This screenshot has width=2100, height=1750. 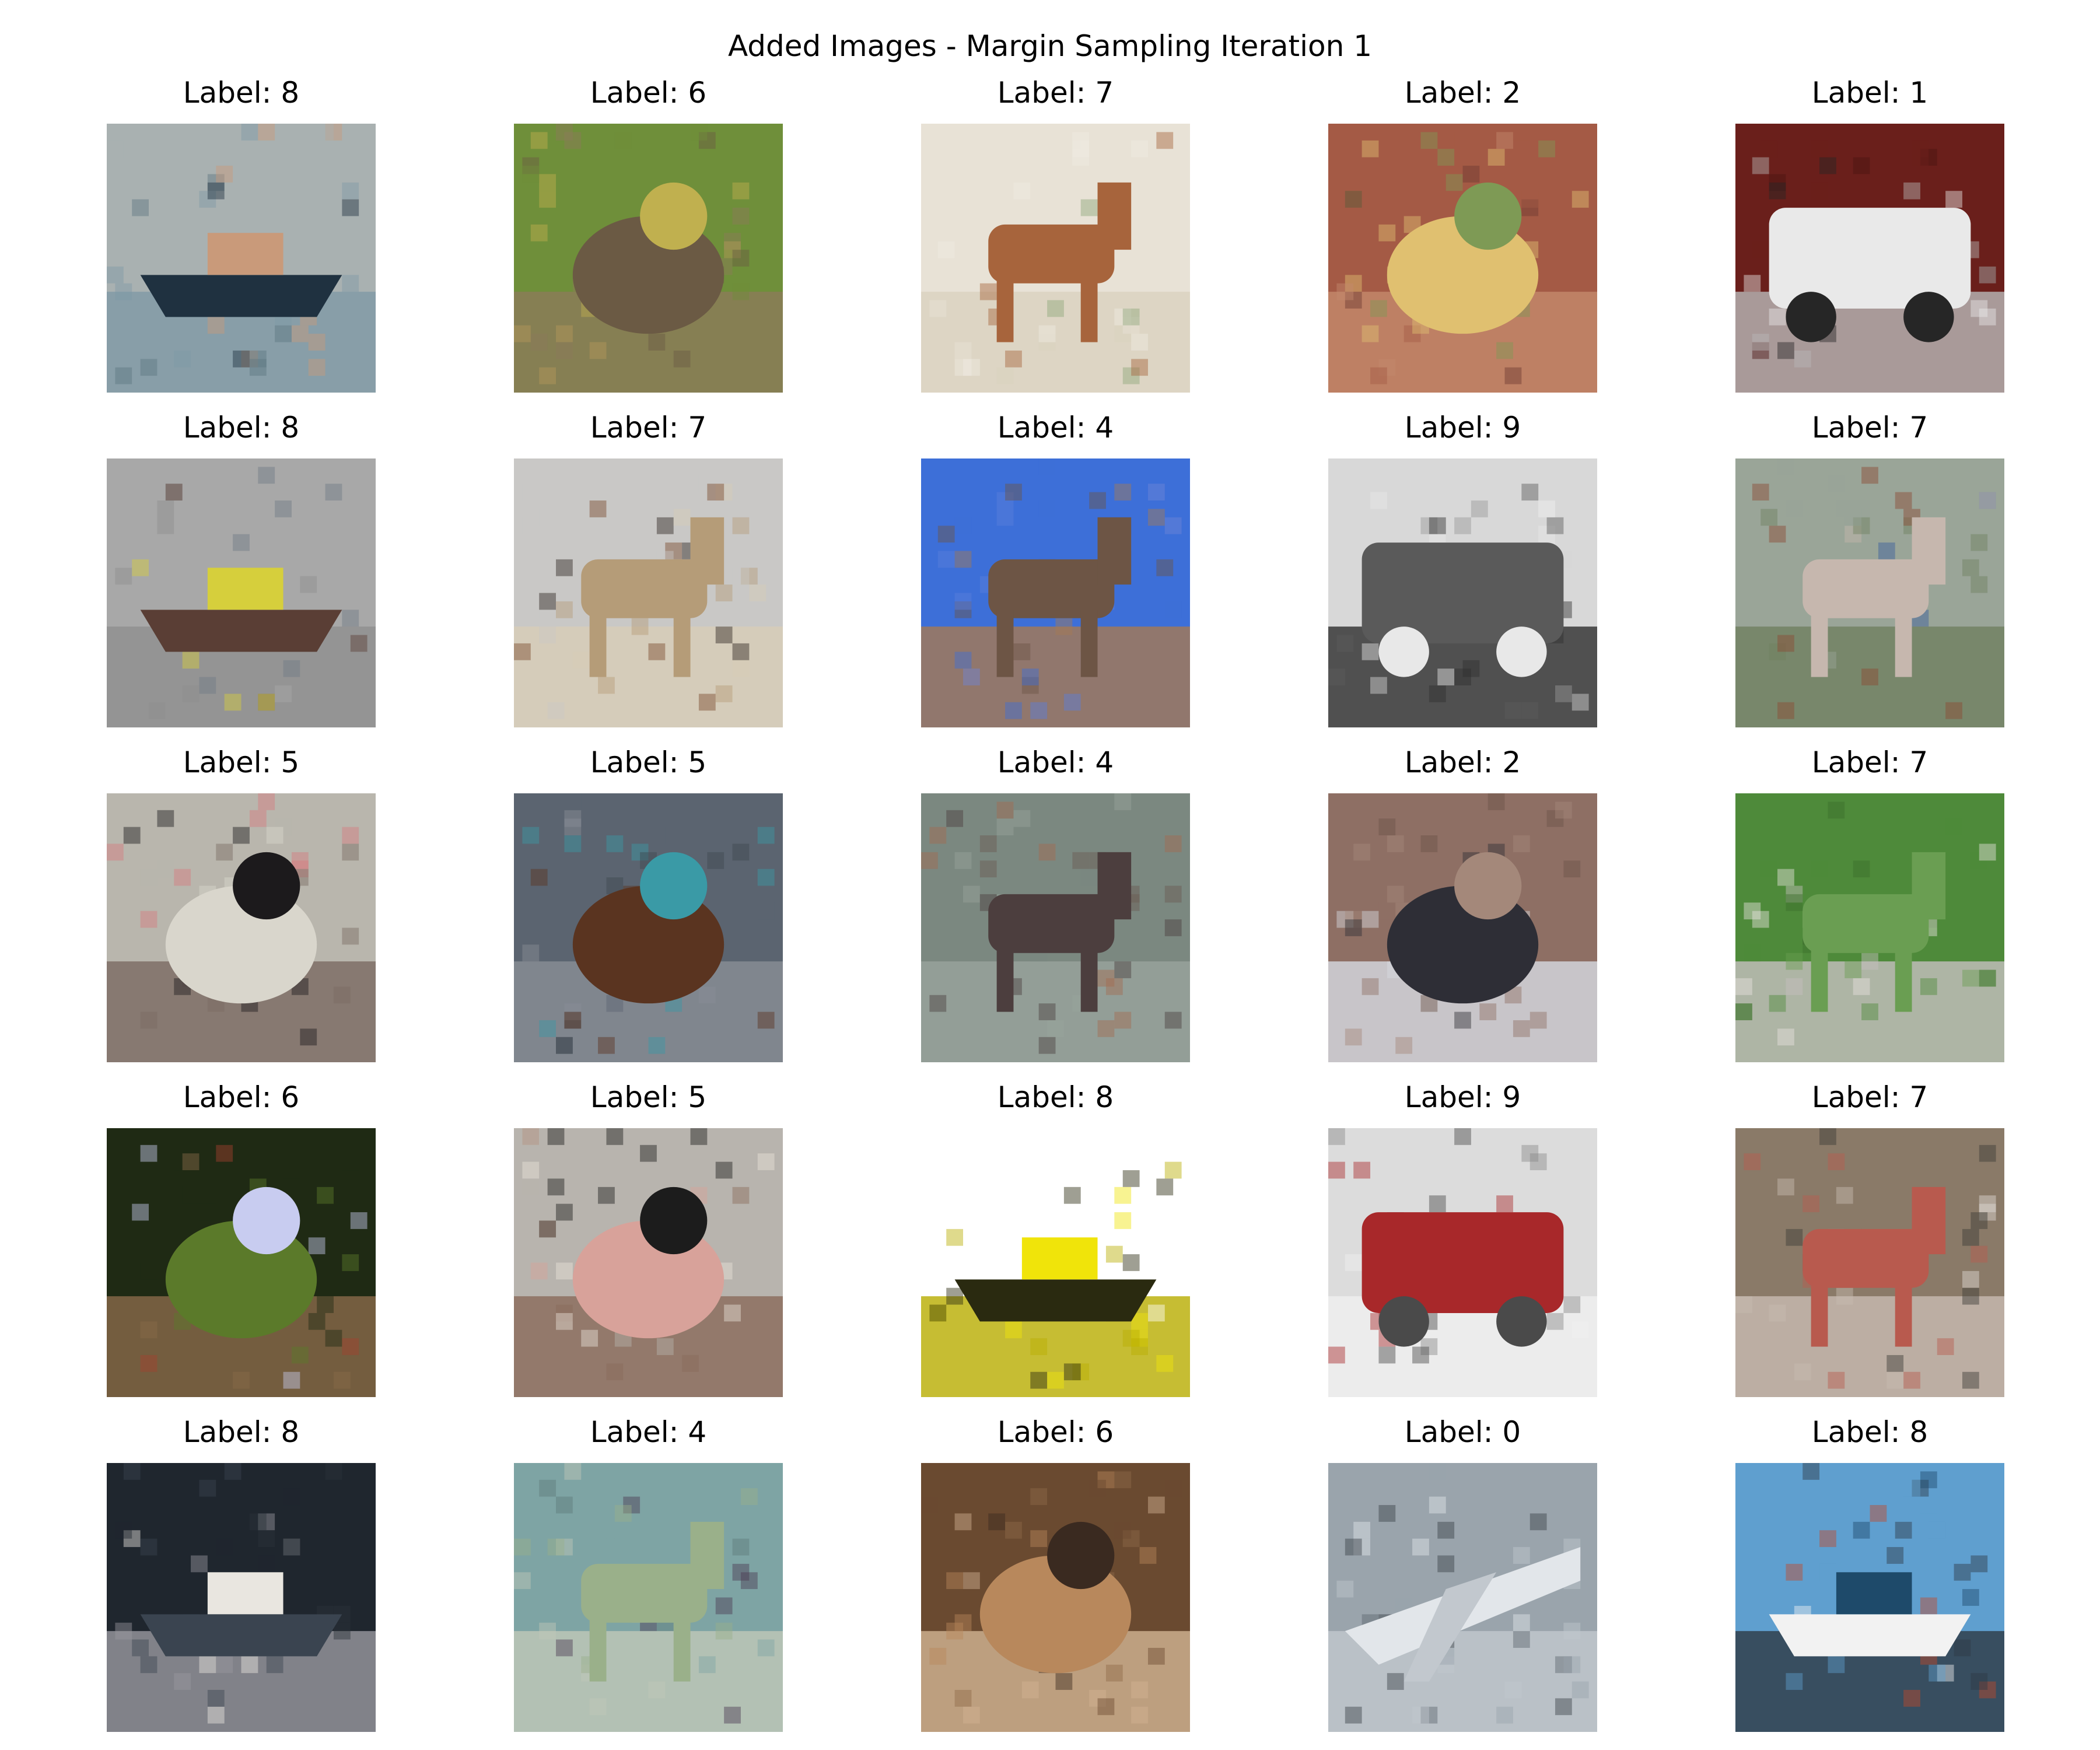 What do you see at coordinates (648, 93) in the screenshot?
I see `image-label: Label: 6` at bounding box center [648, 93].